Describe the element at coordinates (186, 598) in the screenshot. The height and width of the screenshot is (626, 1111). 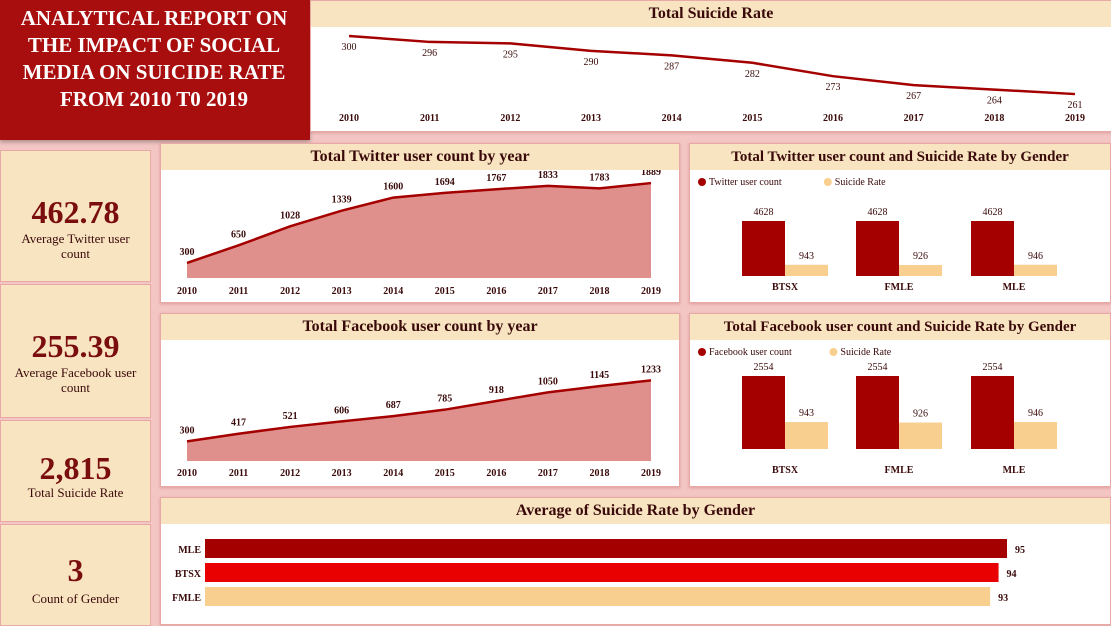
I see `y-tick-label: FMLE` at that location.